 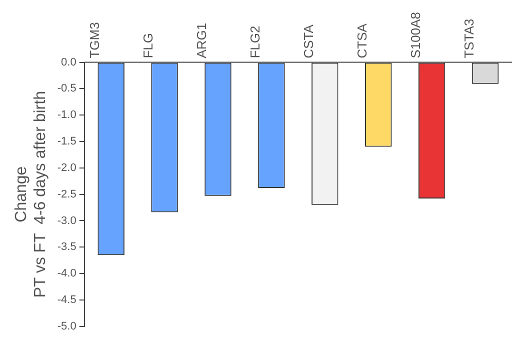 I want to click on y-tick-label: -4.0, so click(x=66, y=274).